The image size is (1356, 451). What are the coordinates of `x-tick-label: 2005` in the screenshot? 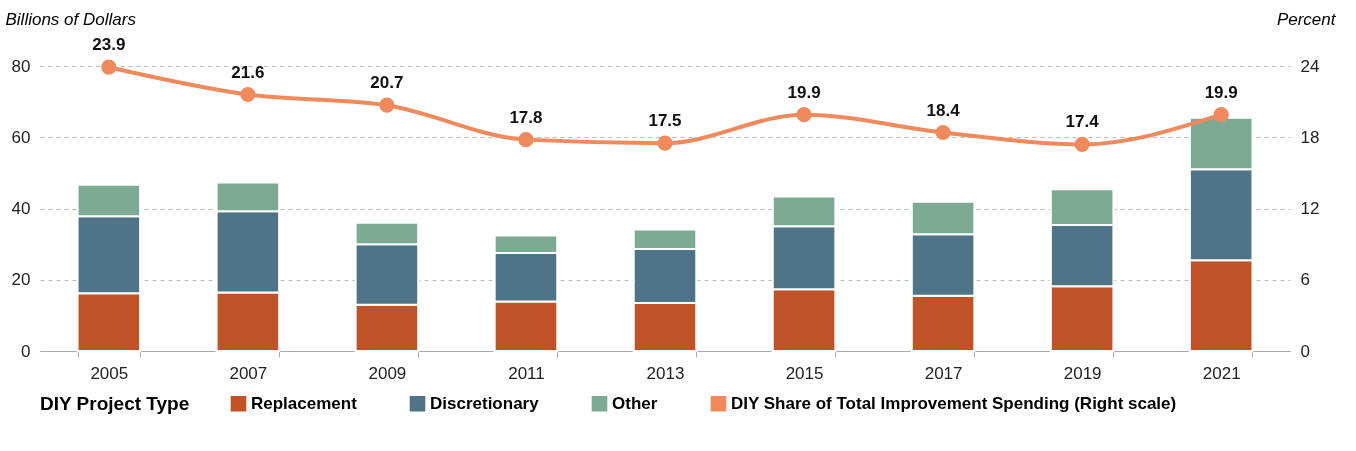 It's located at (109, 373).